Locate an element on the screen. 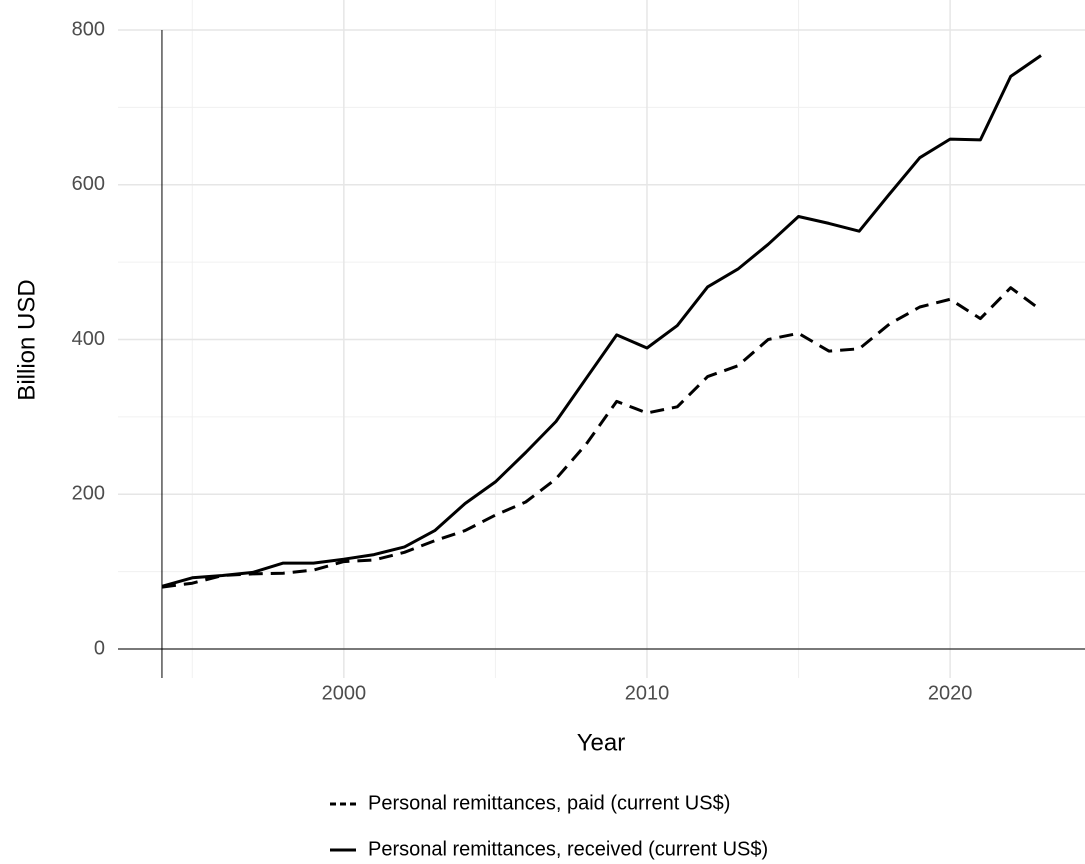  y-tick-label: 400 is located at coordinates (88, 339).